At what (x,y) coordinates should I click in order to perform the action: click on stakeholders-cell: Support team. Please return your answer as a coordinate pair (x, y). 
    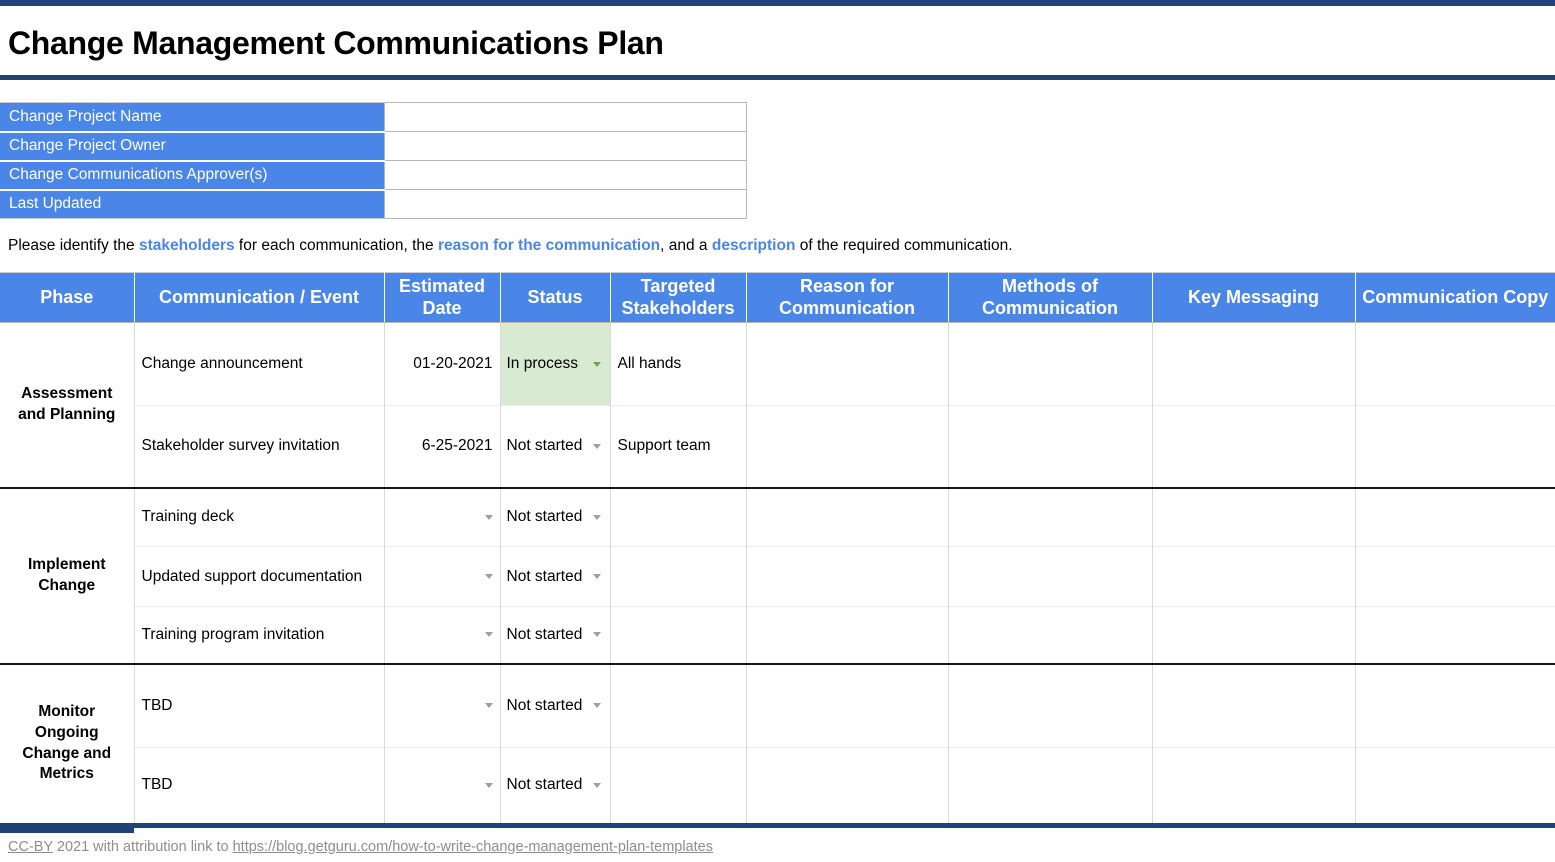
    Looking at the image, I should click on (678, 446).